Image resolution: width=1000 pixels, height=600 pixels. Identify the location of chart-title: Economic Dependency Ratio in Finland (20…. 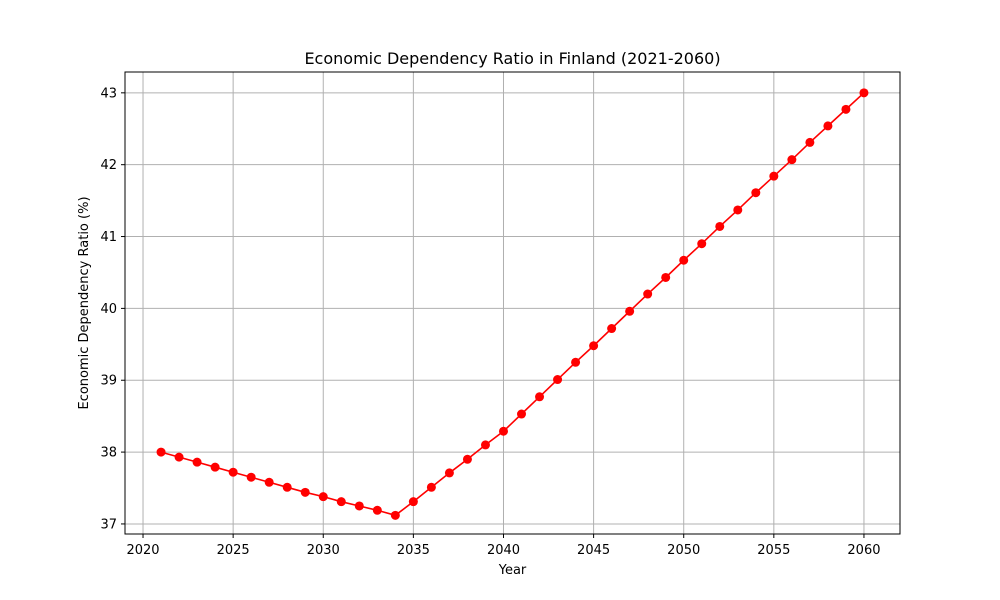
(512, 58).